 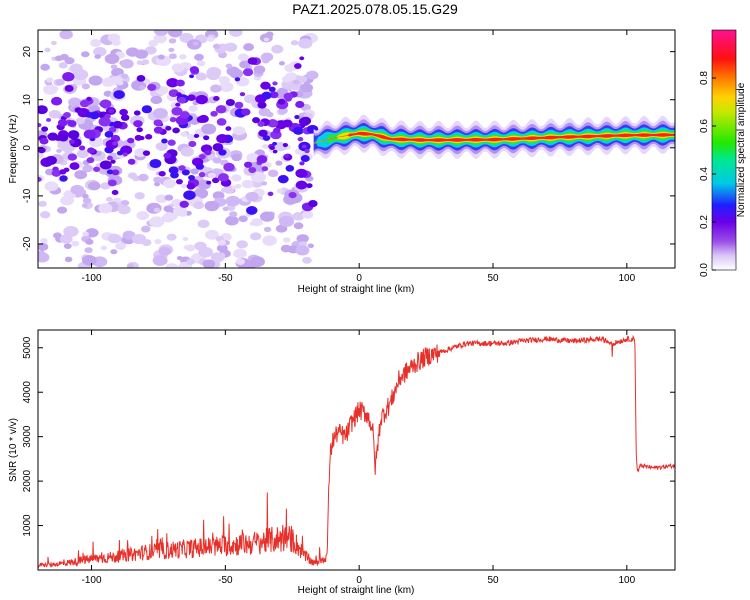 I want to click on colorbar-tick-label: 0.0, so click(x=704, y=270).